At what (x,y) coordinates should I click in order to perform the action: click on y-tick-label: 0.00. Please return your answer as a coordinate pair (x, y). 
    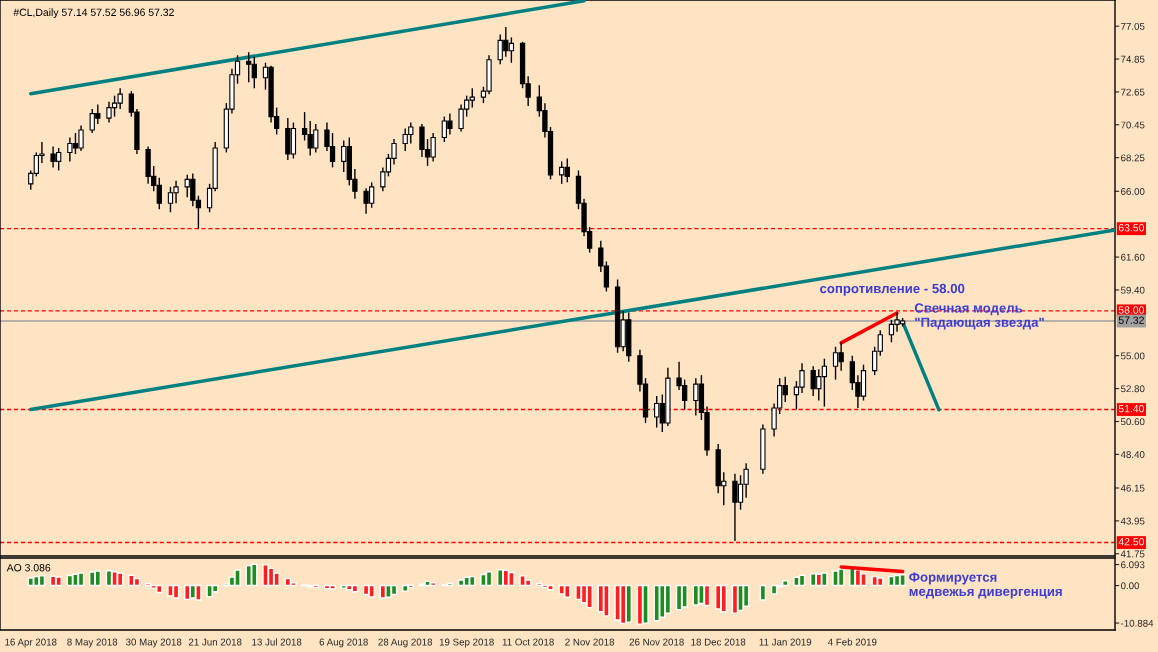
    Looking at the image, I should click on (1130, 586).